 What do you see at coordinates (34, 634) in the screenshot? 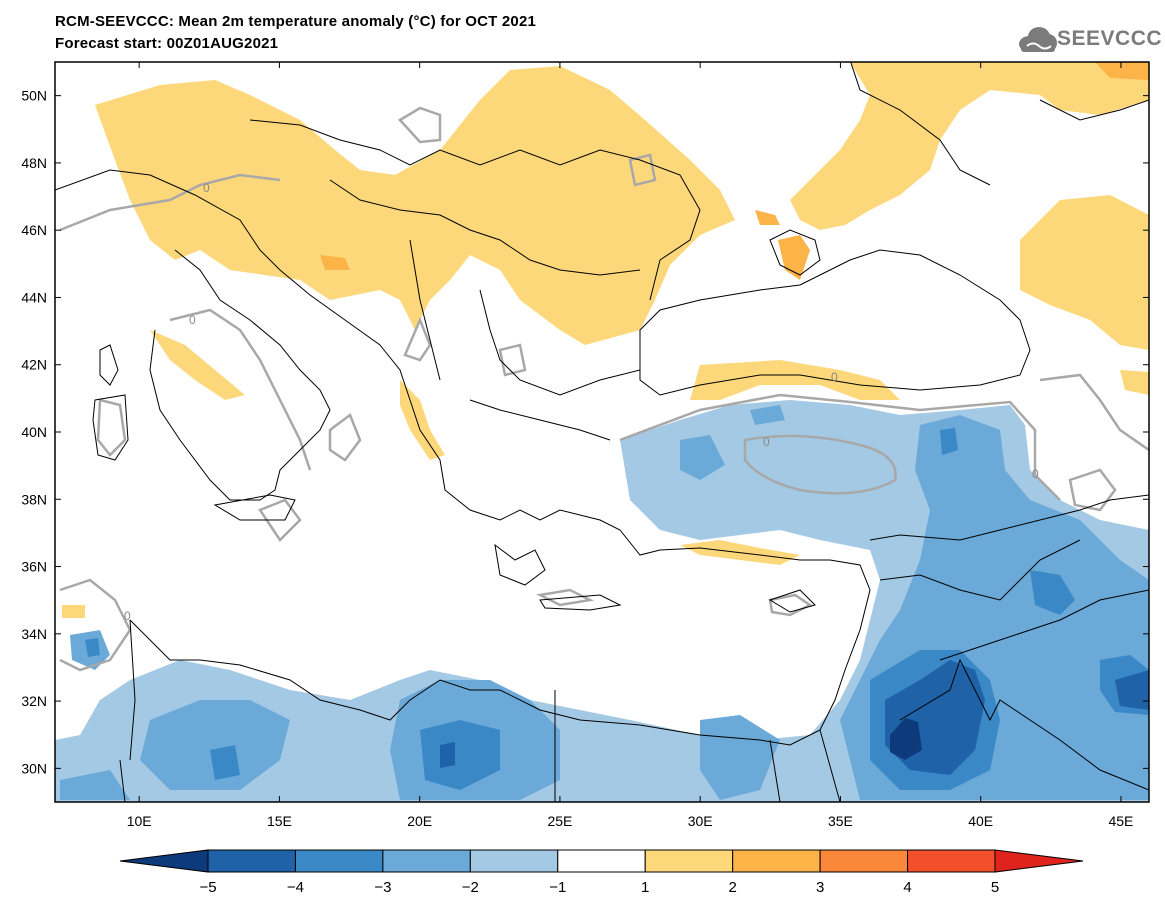
I see `lat-tick-label: 34N` at bounding box center [34, 634].